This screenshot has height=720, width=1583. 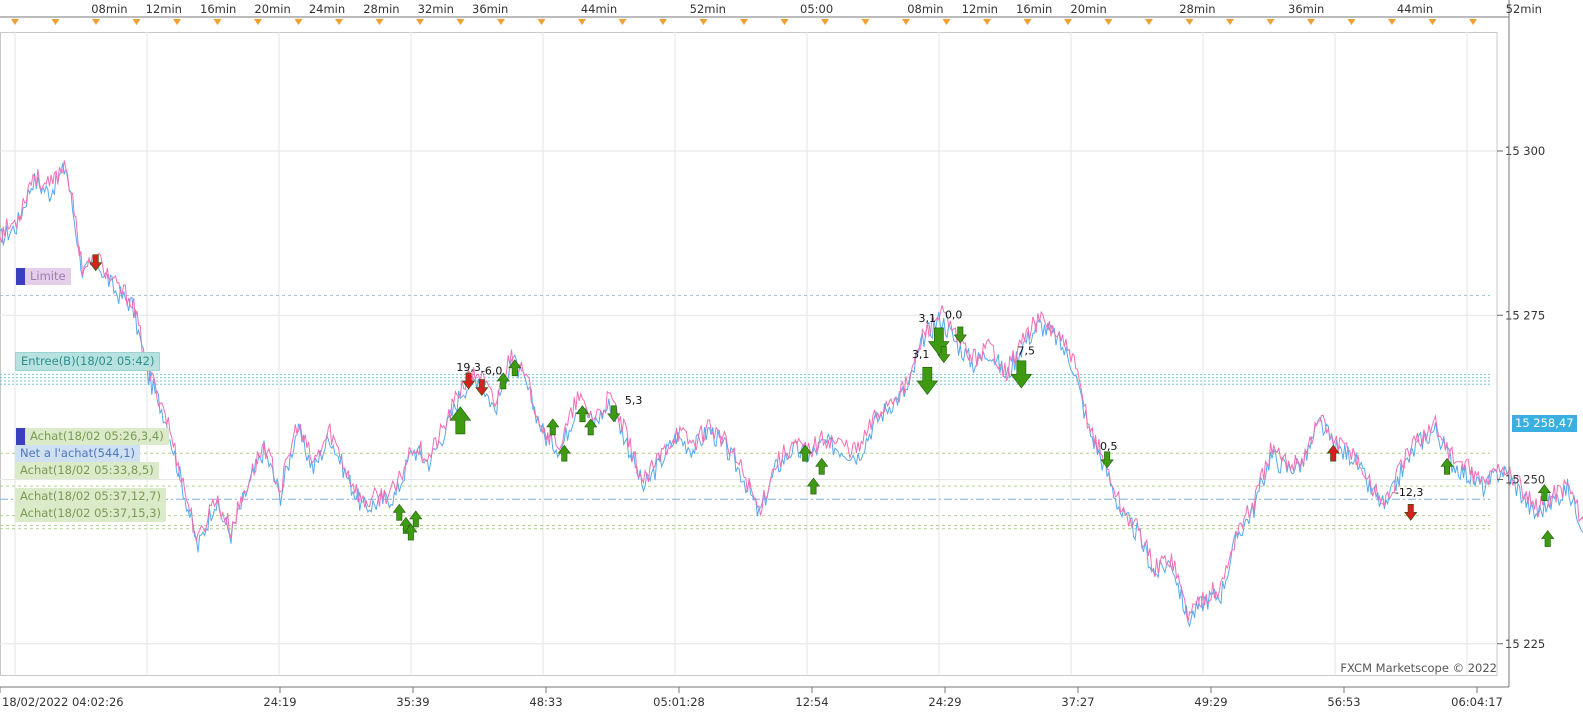 I want to click on top-tick-label: 28min, so click(x=381, y=9).